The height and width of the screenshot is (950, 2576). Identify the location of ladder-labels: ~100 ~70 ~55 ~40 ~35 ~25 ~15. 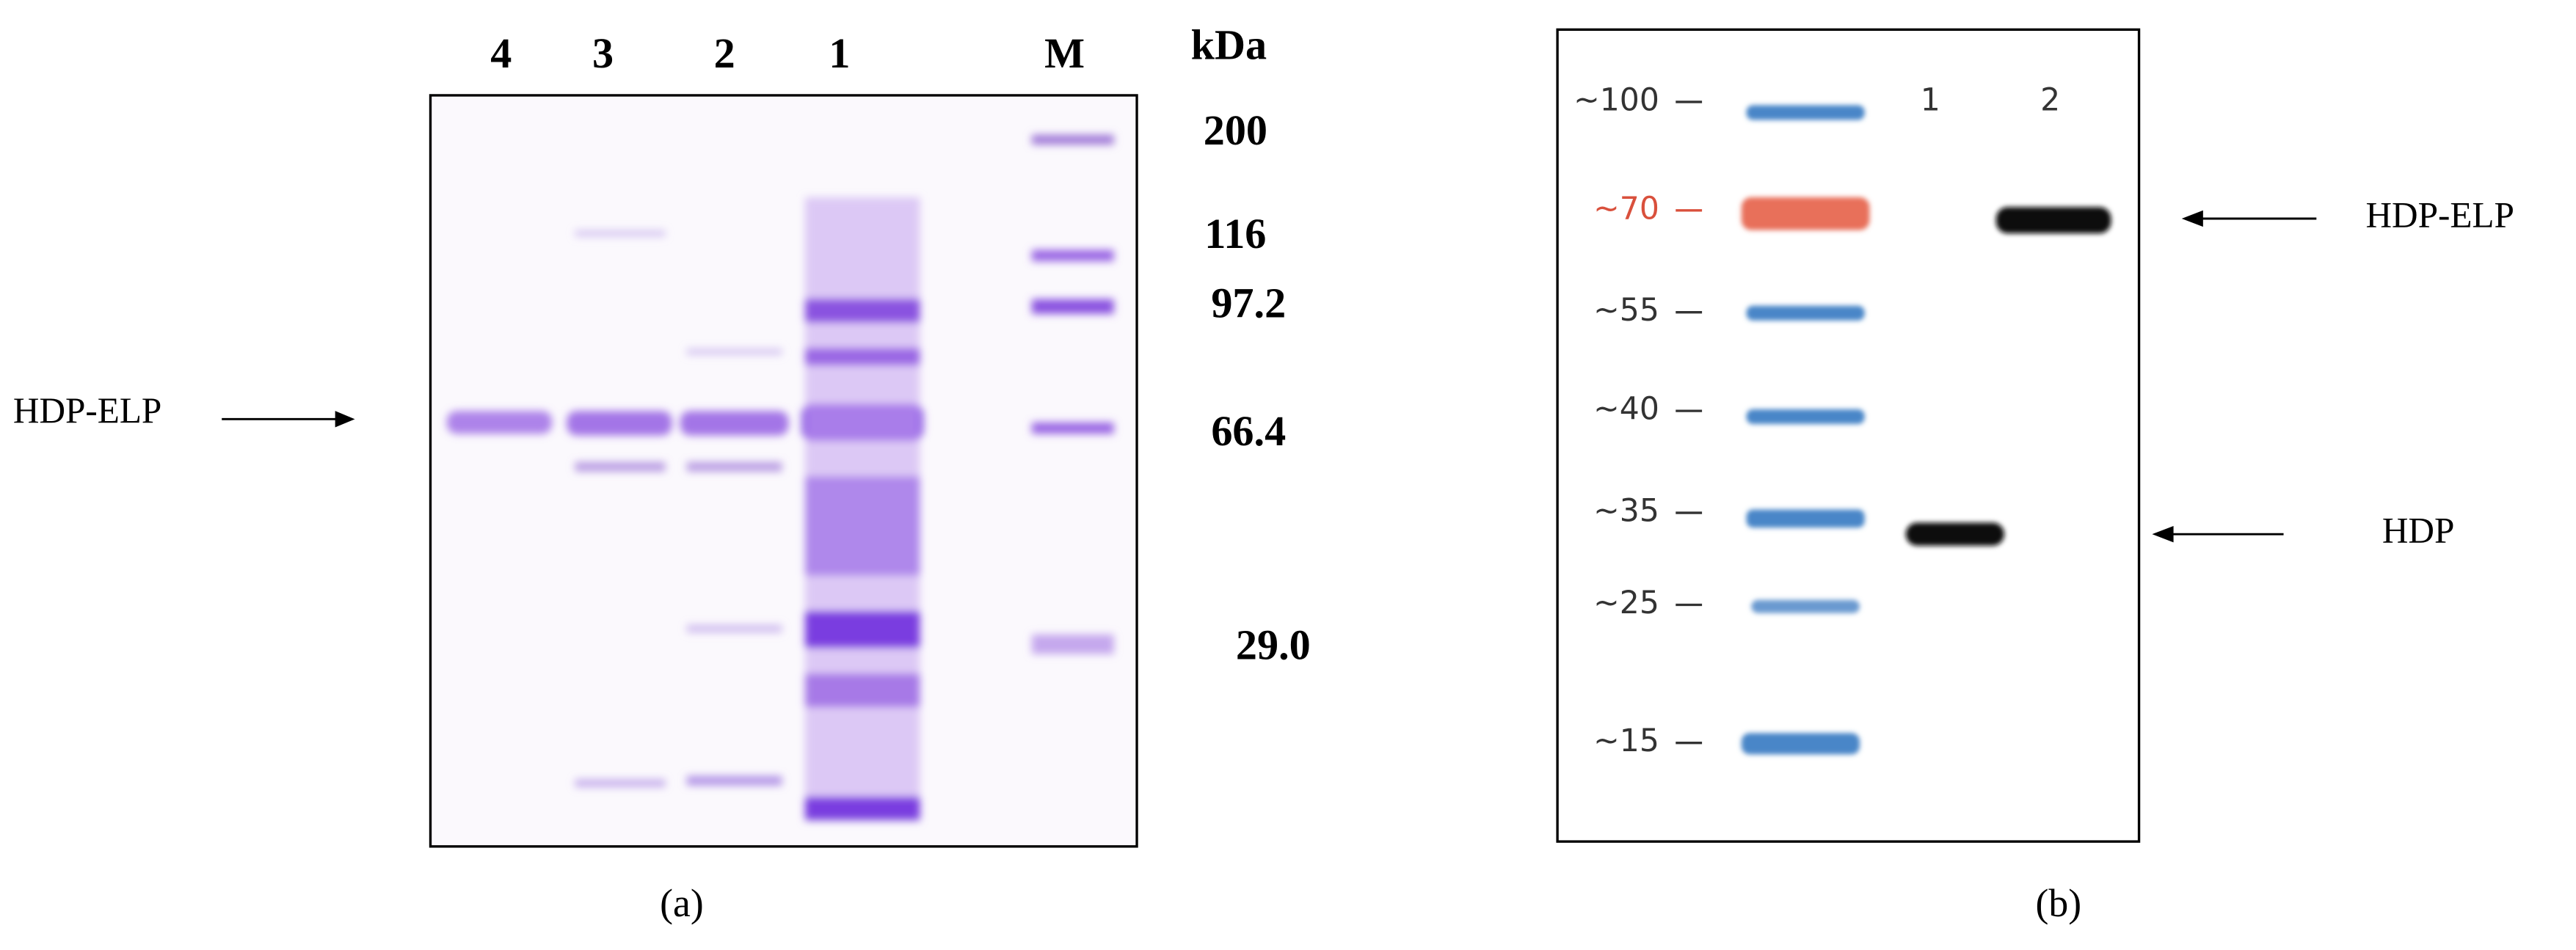
(1638, 420).